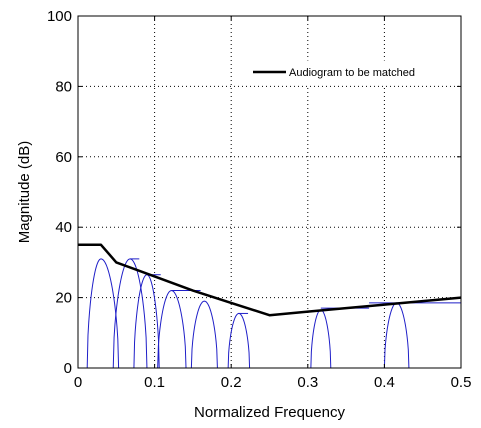  I want to click on series-lines, so click(270, 280).